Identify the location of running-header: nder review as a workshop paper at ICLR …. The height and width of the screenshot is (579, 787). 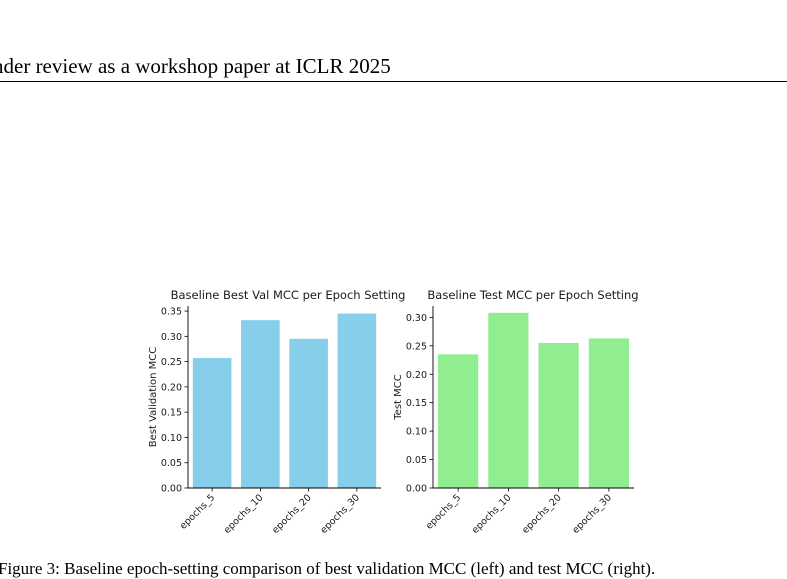
(195, 66).